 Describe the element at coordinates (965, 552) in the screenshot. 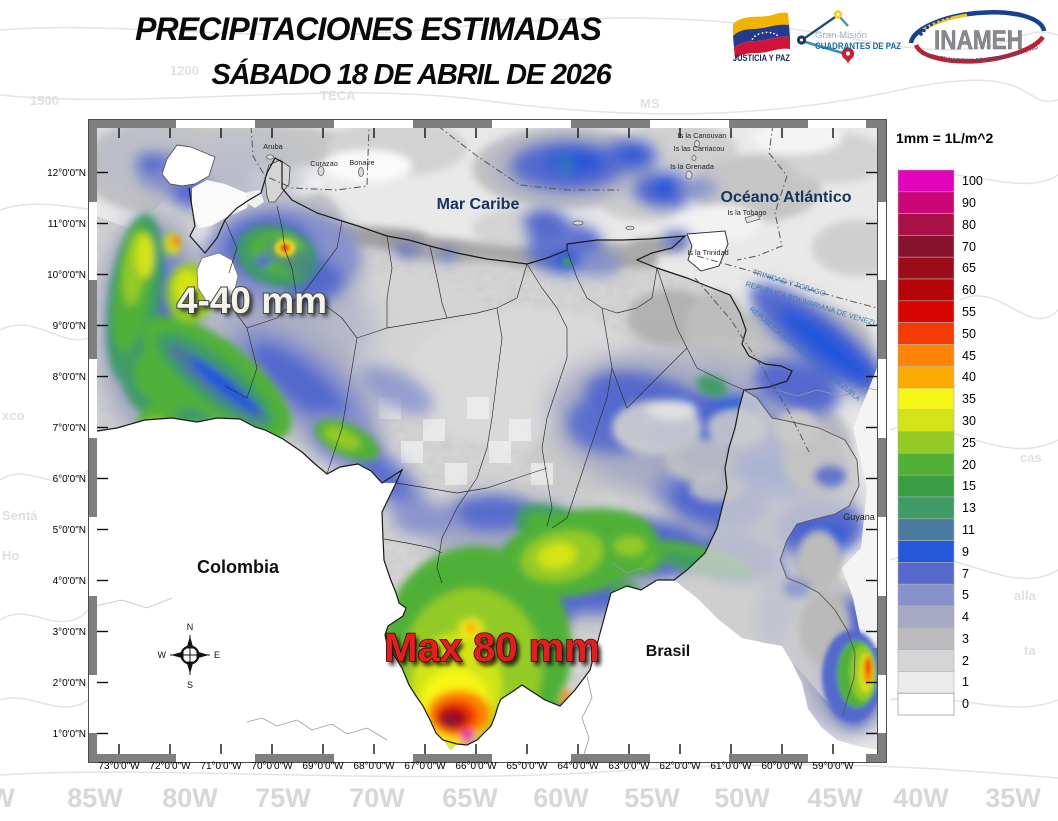

I see `svg-text: 9` at that location.